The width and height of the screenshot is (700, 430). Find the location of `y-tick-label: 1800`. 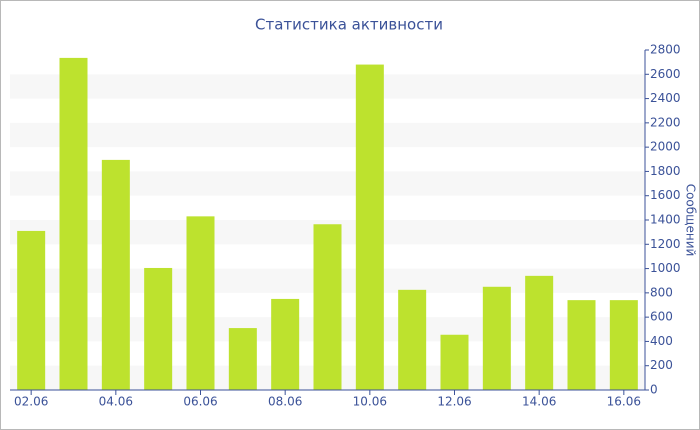

y-tick-label: 1800 is located at coordinates (665, 171).